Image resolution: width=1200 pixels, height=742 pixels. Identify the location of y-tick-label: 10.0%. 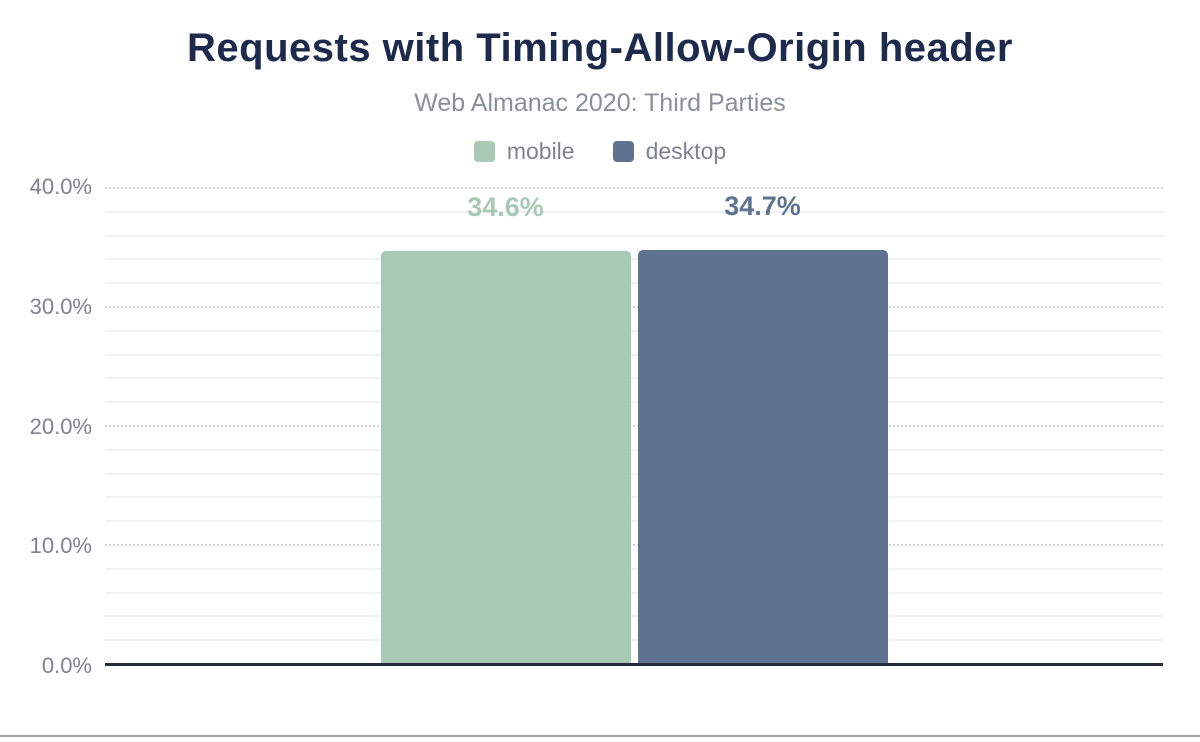
(60, 546).